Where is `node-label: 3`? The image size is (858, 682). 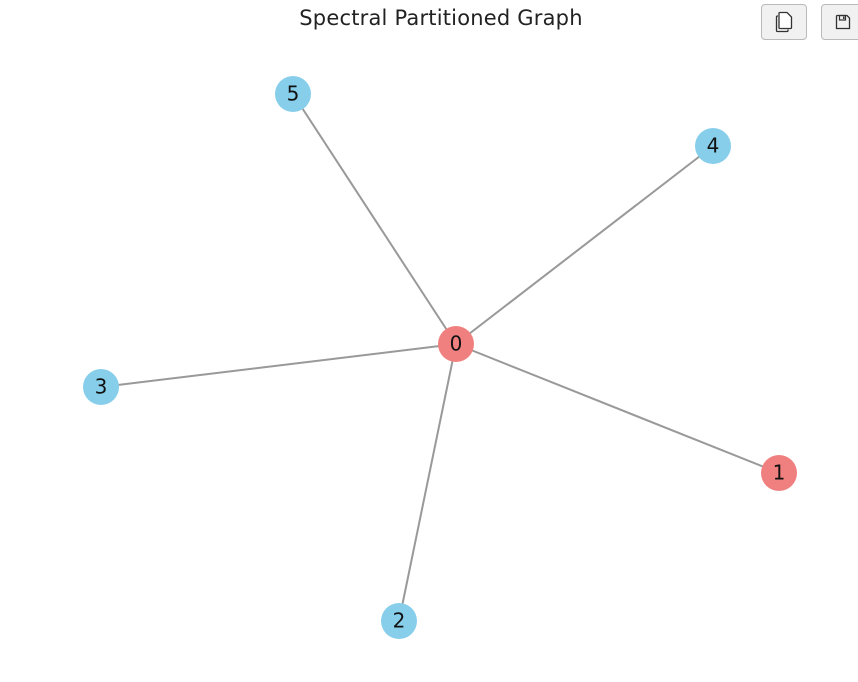
node-label: 3 is located at coordinates (101, 387).